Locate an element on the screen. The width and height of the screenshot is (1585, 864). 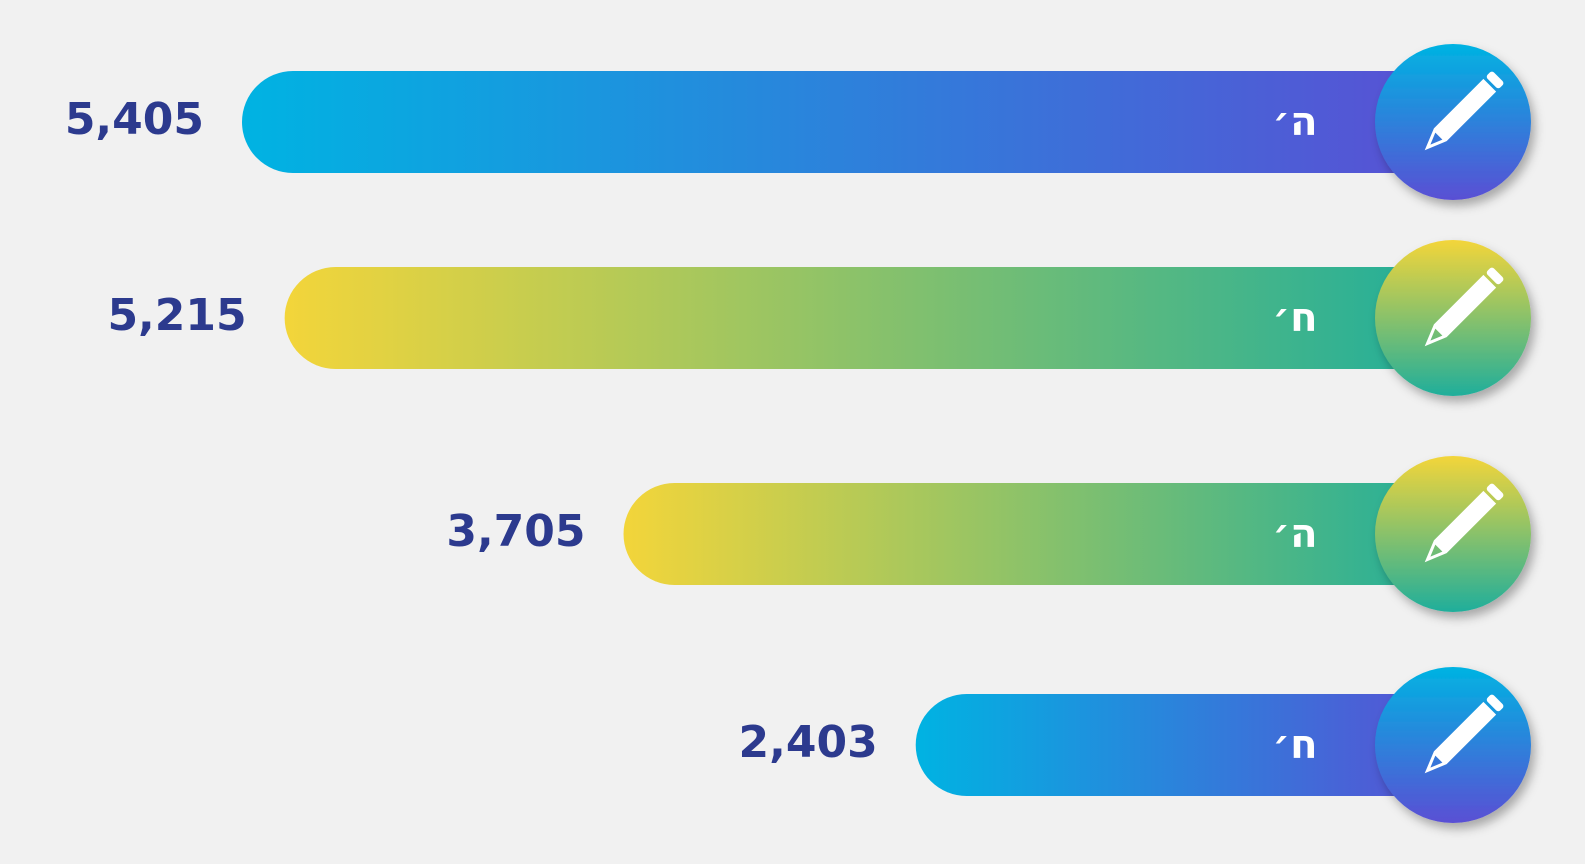
value-label: 5,215 is located at coordinates (176, 315).